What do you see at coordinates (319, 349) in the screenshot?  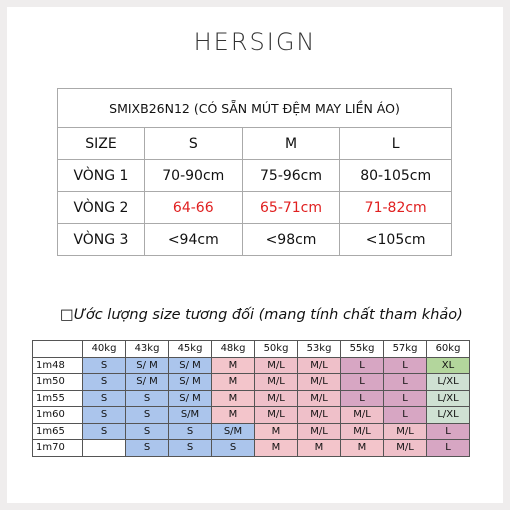 I see `weight-header: 53kg` at bounding box center [319, 349].